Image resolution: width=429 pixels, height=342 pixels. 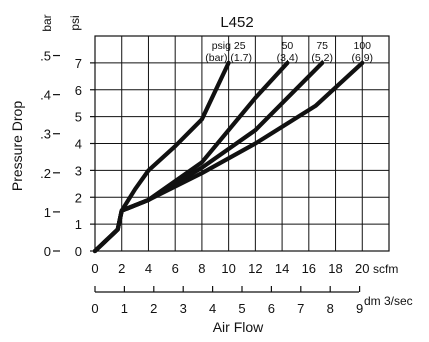 I want to click on x-primary-tick-label: 6, so click(x=175, y=268).